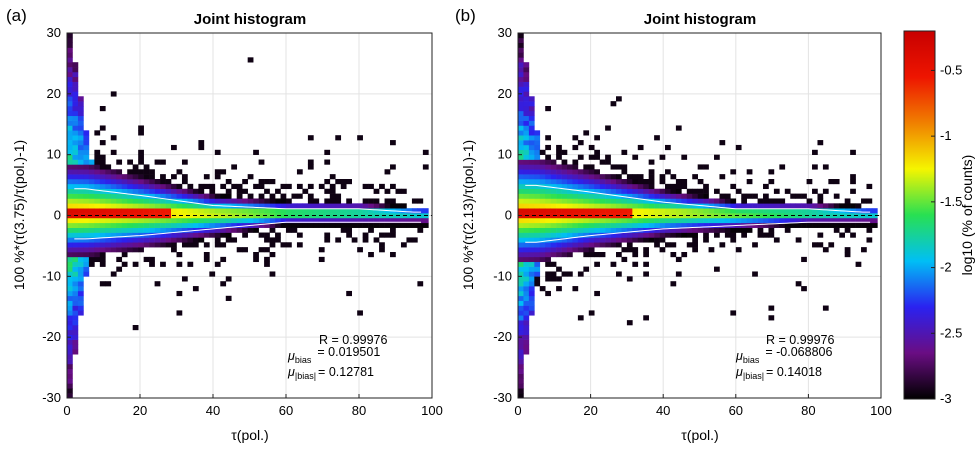 The width and height of the screenshot is (979, 450). I want to click on mu-bias-value: = -0.068806, so click(798, 352).